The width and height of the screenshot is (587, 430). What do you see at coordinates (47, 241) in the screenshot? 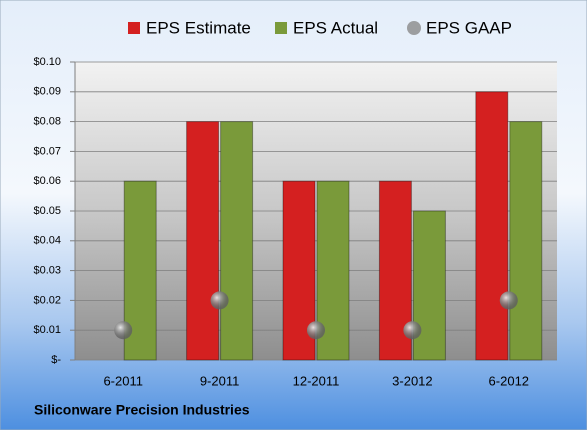
I see `y-tick-label: $0.04` at bounding box center [47, 241].